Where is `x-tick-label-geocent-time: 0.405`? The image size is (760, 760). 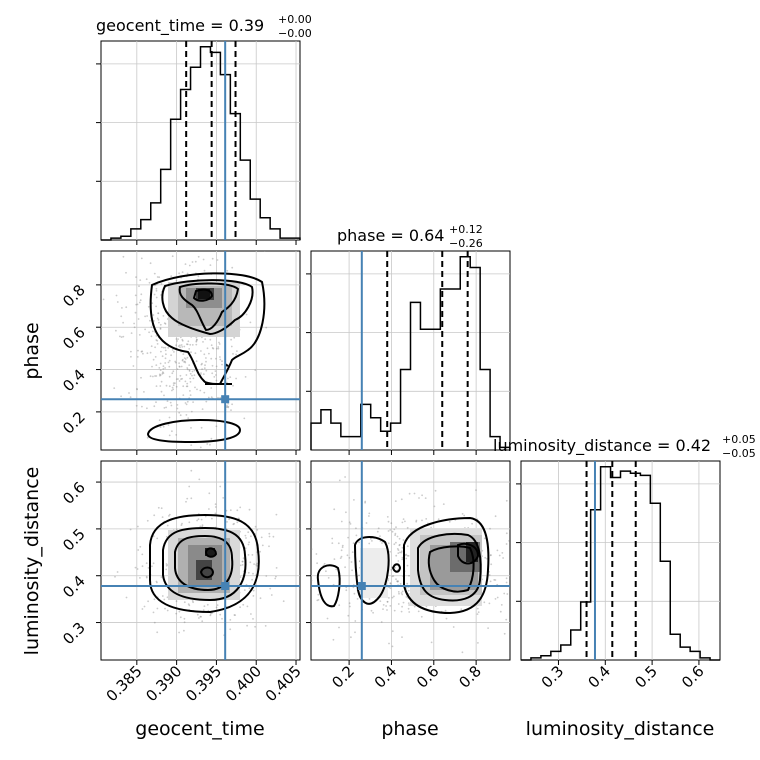 x-tick-label-geocent-time: 0.405 is located at coordinates (283, 683).